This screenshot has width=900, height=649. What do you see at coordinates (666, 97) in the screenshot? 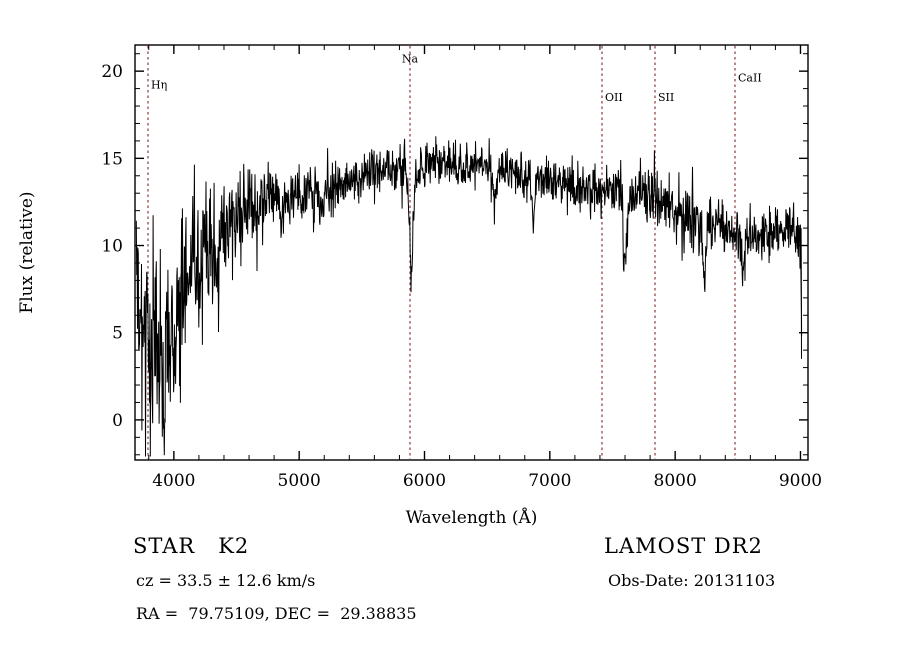
I see `spectral-line-label-SII: SII` at bounding box center [666, 97].